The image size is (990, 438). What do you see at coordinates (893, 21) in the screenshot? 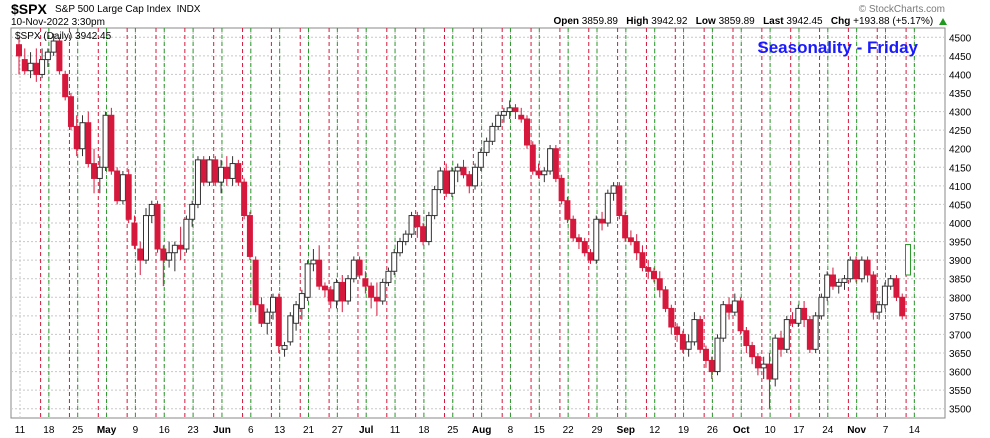
I see `chg-value: +193.88 (+5.17%)` at bounding box center [893, 21].